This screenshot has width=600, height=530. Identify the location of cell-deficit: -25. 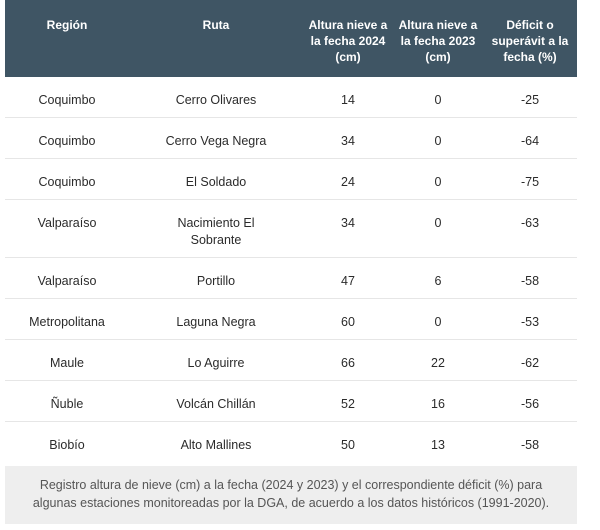
(530, 100).